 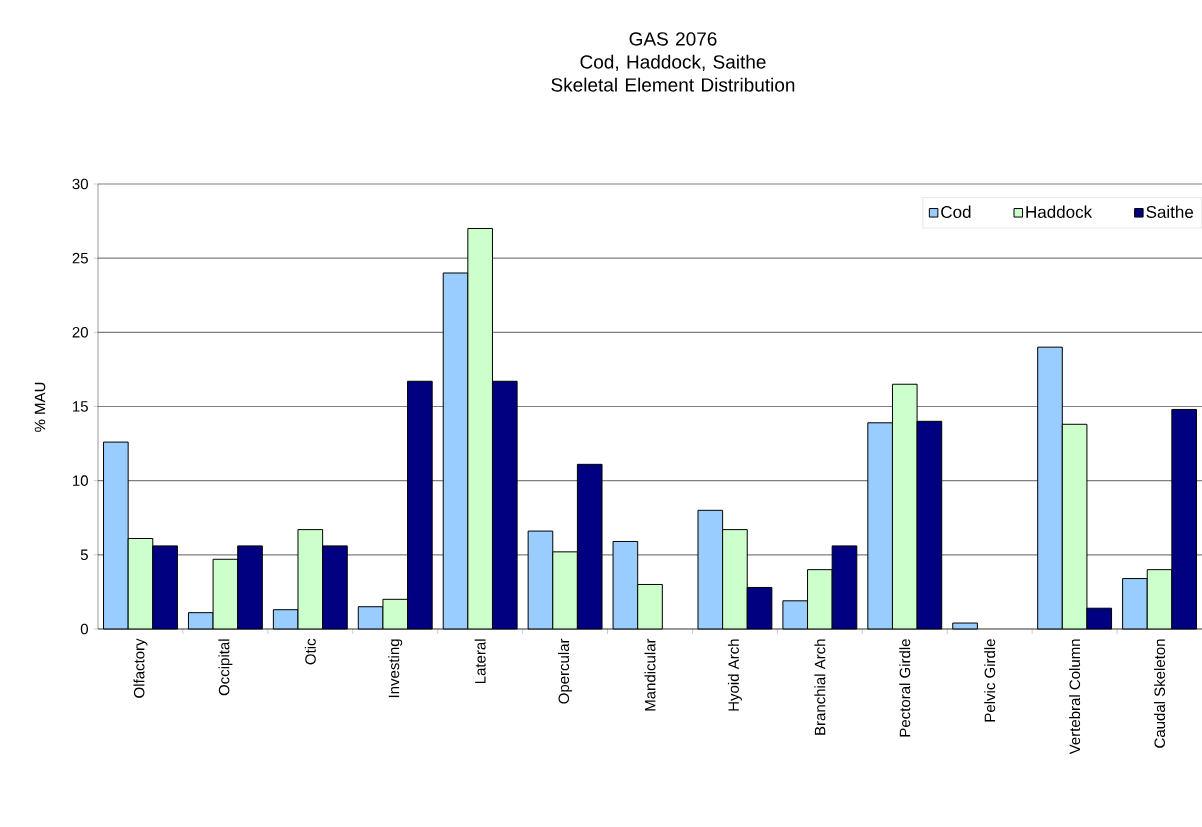 I want to click on x-tick-label: Occipital, so click(x=225, y=667).